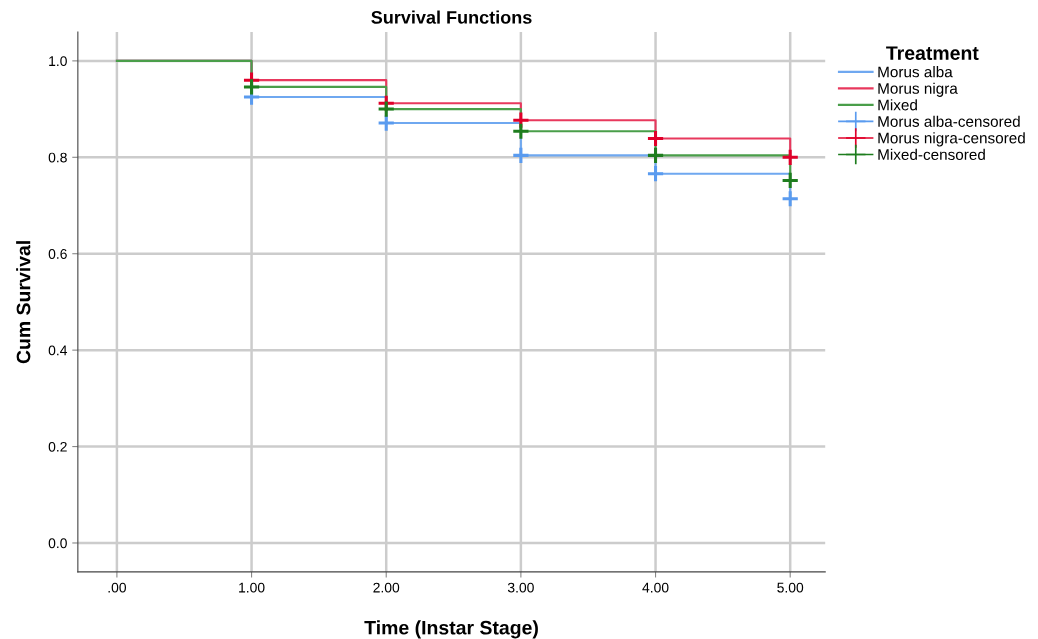  What do you see at coordinates (897, 105) in the screenshot?
I see `legend-label: Mixed` at bounding box center [897, 105].